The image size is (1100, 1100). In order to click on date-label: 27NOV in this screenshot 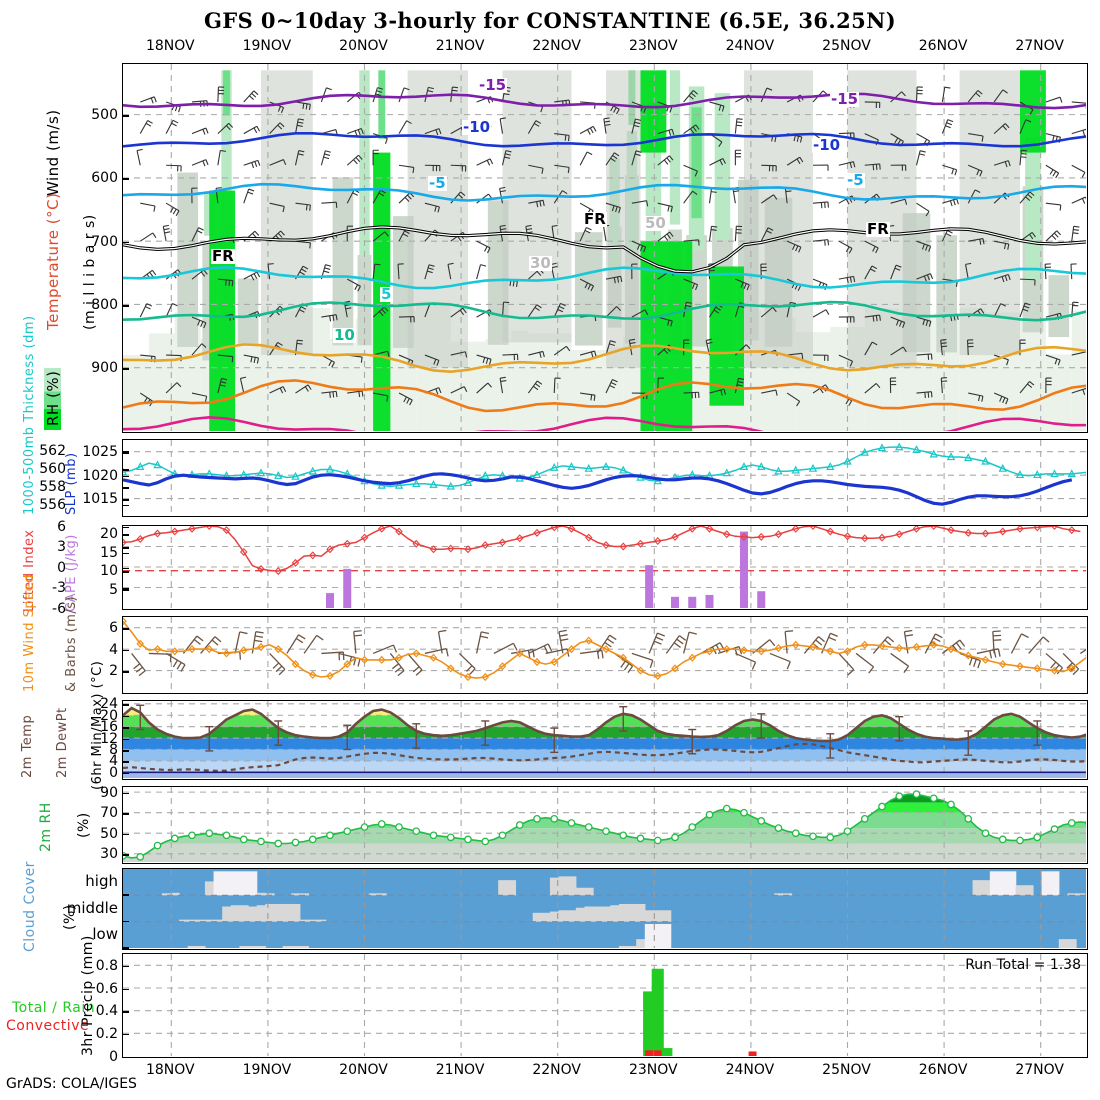, I will do `click(1040, 1070)`.